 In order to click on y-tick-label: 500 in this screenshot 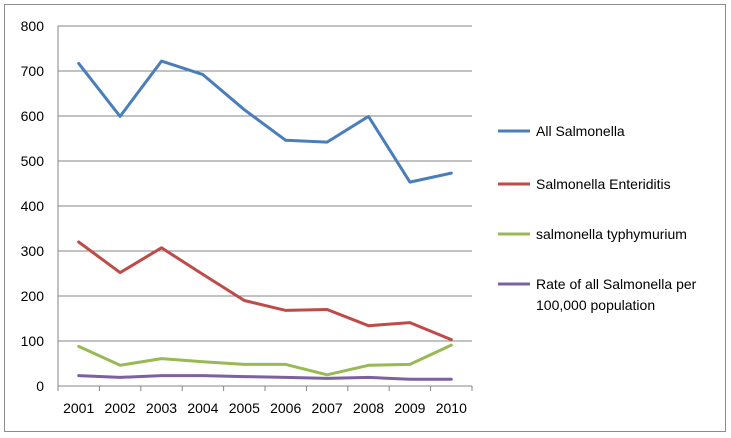, I will do `click(33, 161)`.